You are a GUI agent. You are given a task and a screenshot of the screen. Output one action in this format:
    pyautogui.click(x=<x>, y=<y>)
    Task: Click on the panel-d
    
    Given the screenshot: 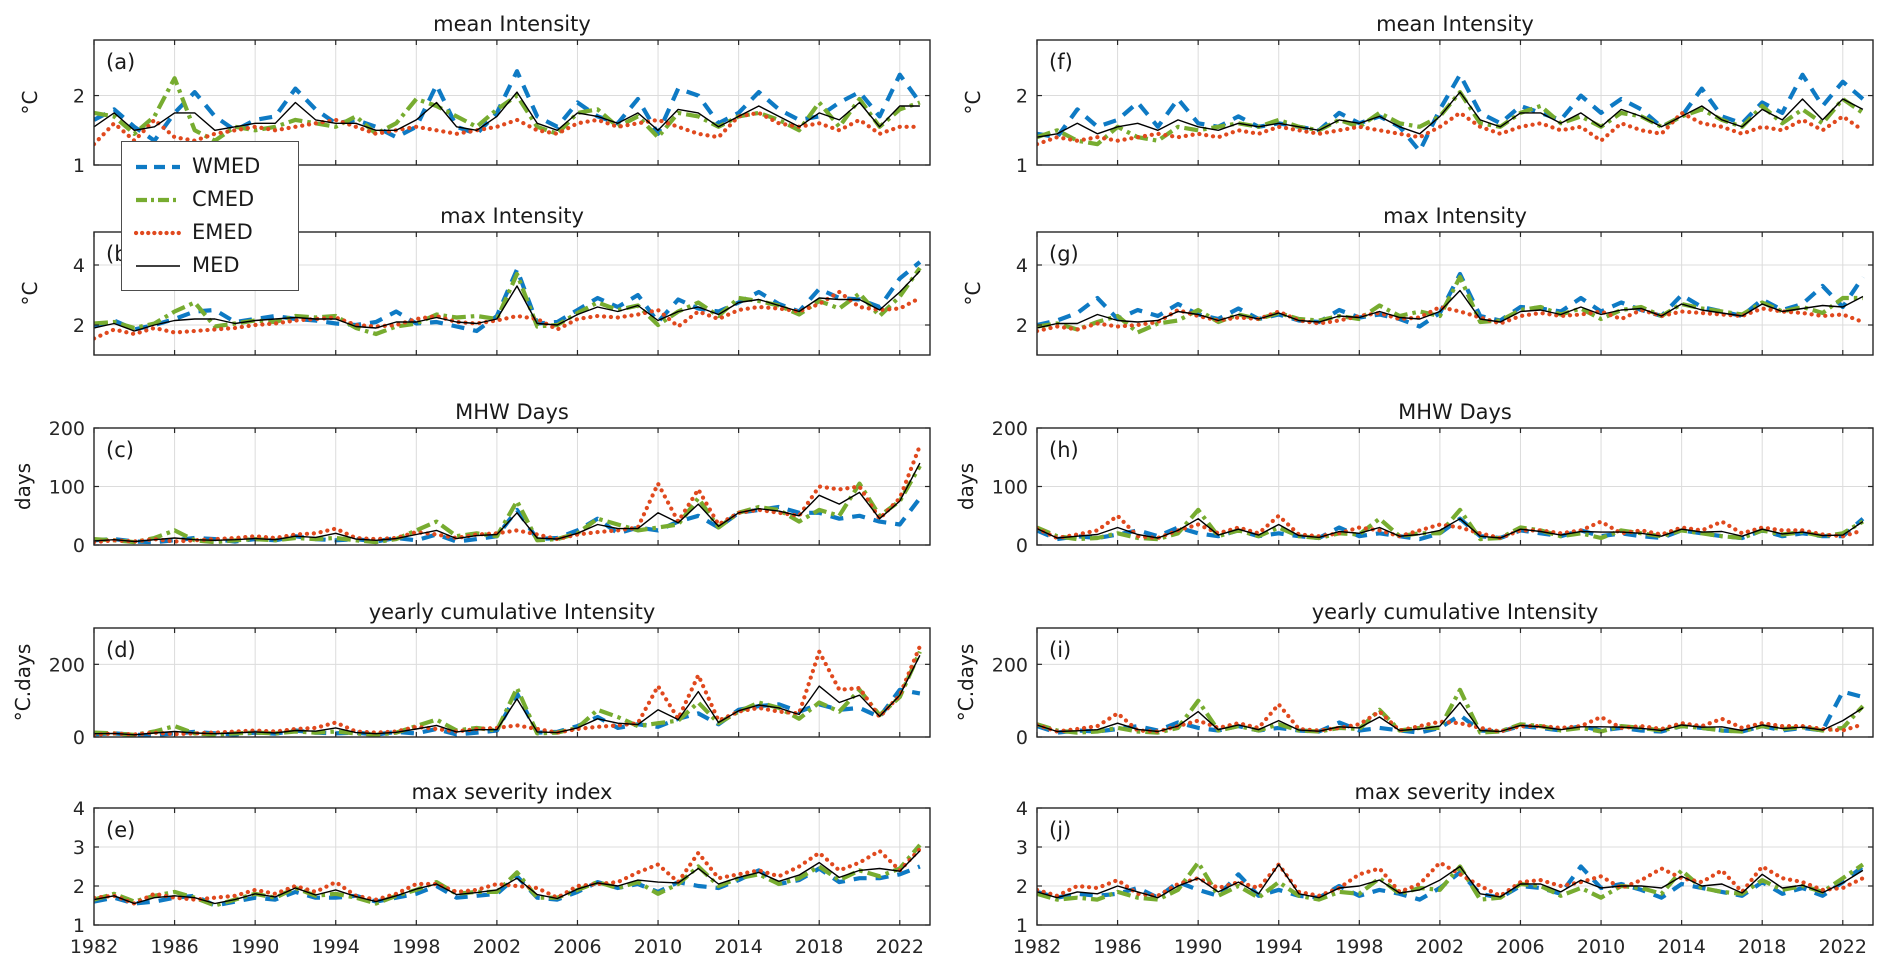 What is the action you would take?
    pyautogui.click(x=512, y=682)
    